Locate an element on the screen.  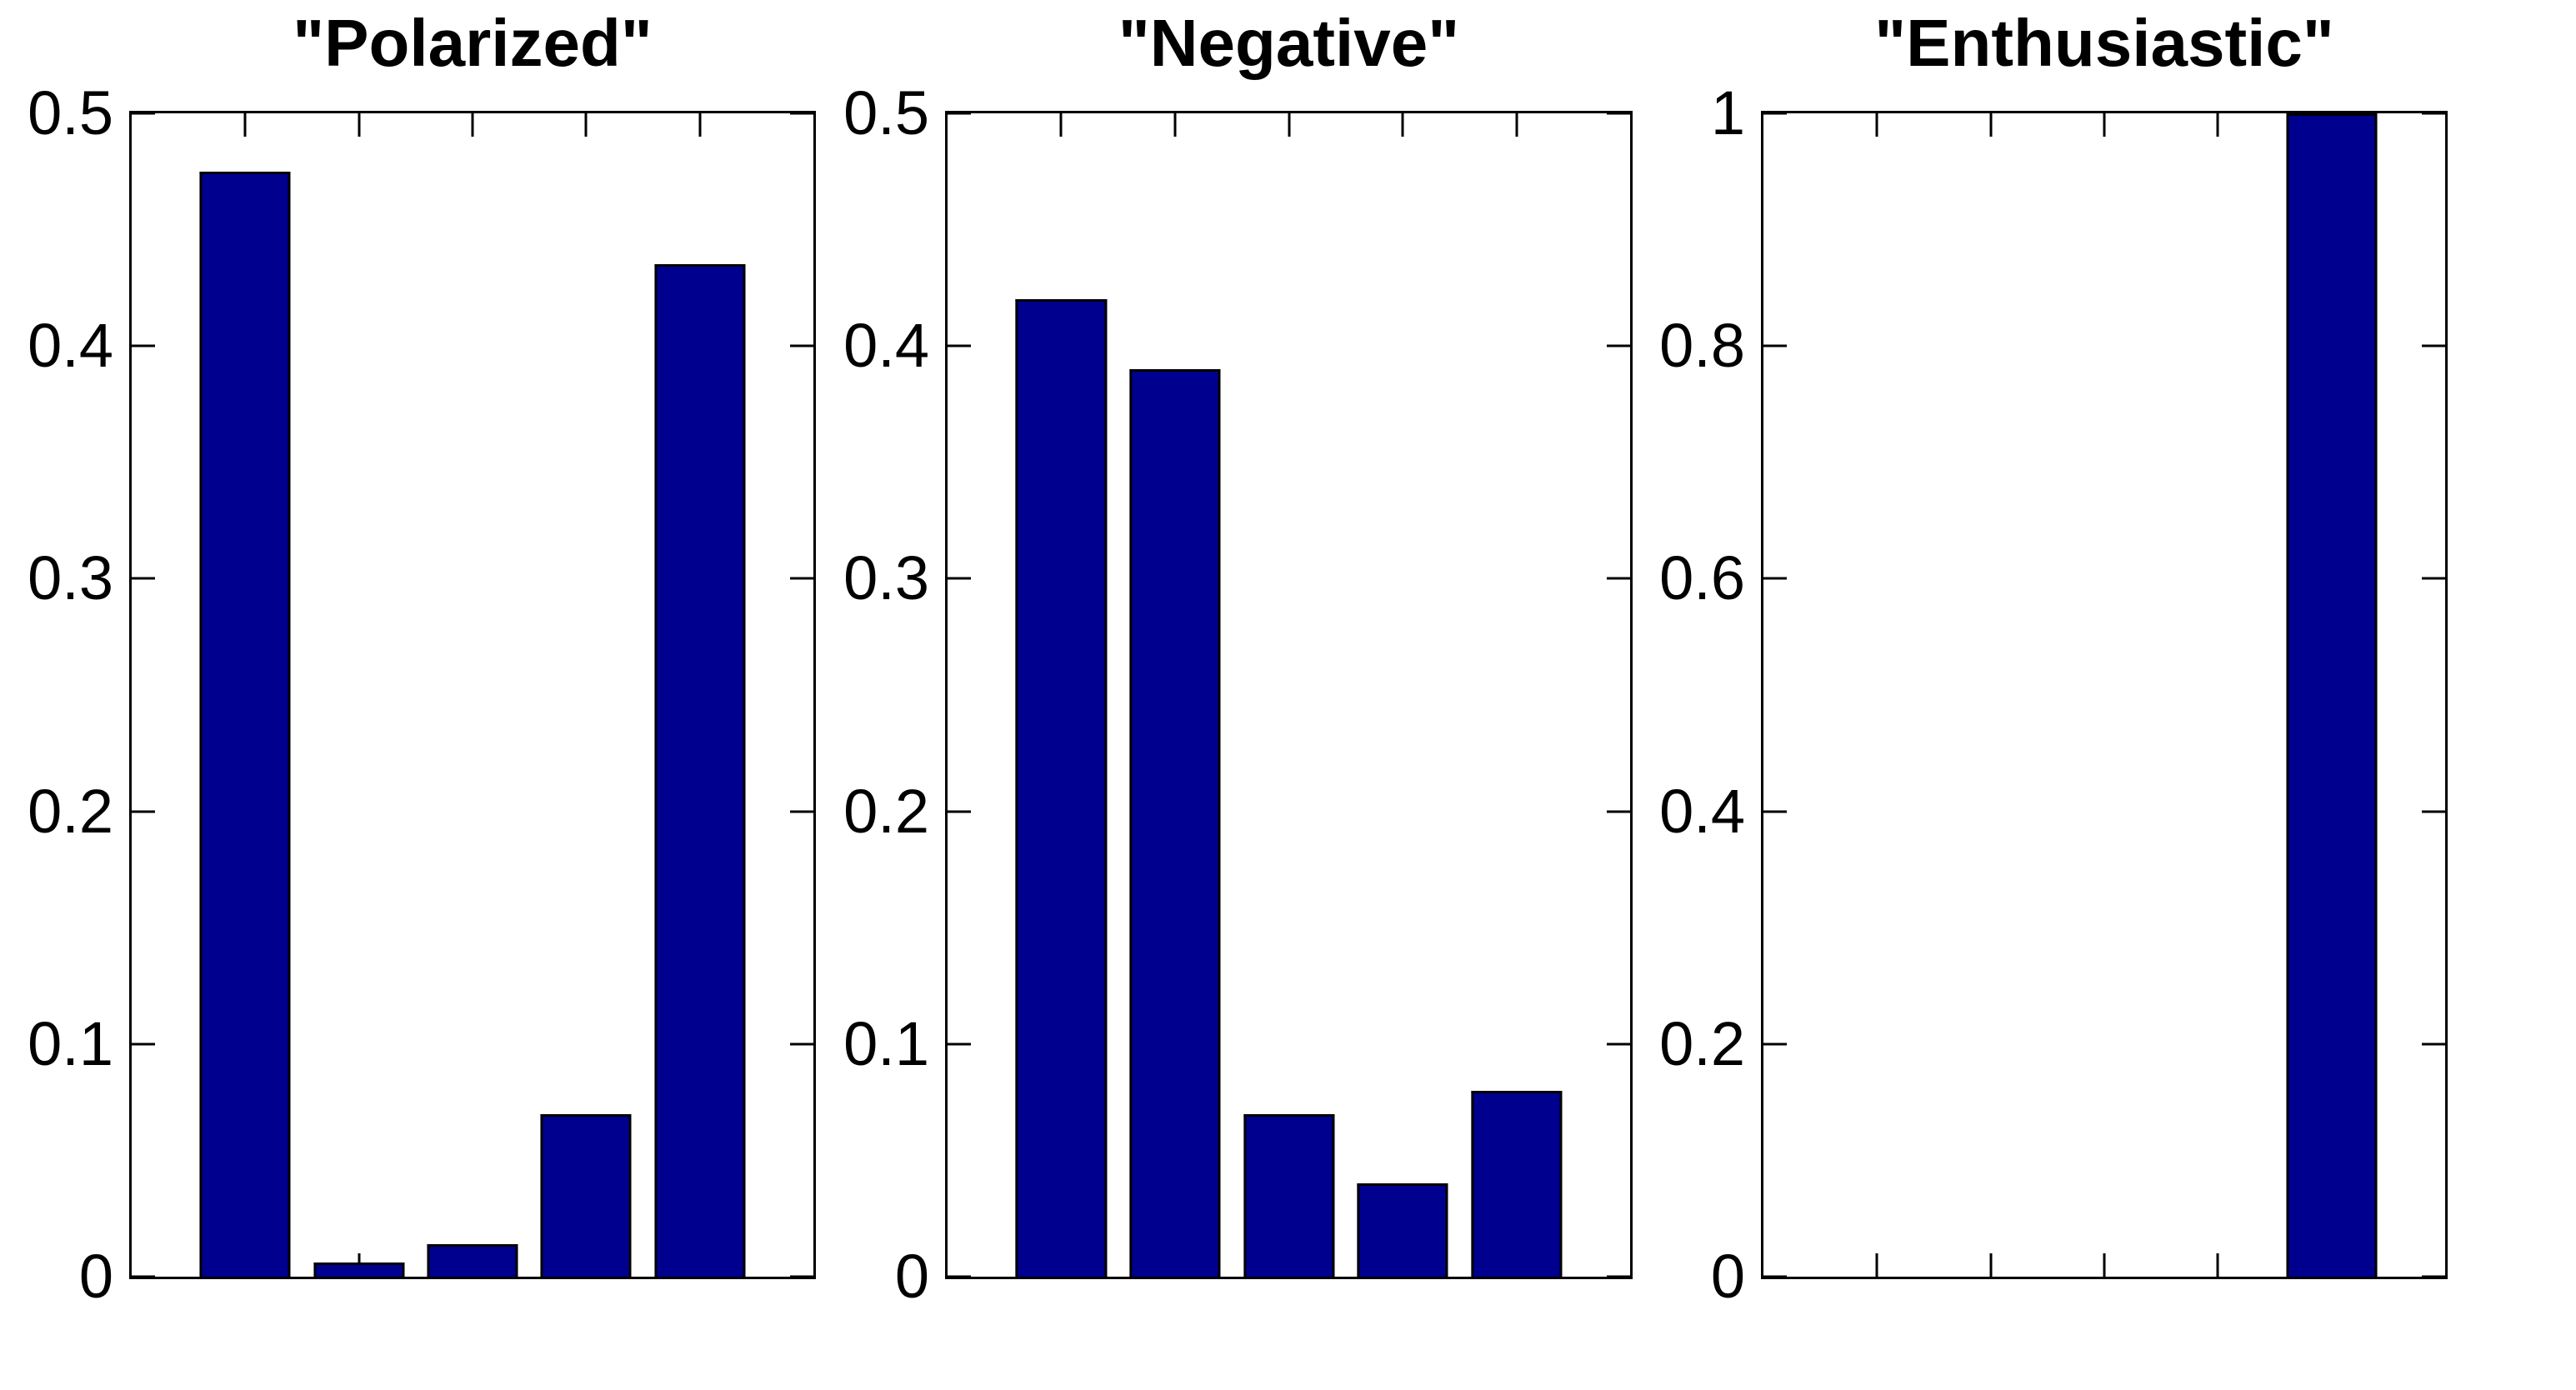
y-tick-label: 0.8 is located at coordinates (1702, 346).